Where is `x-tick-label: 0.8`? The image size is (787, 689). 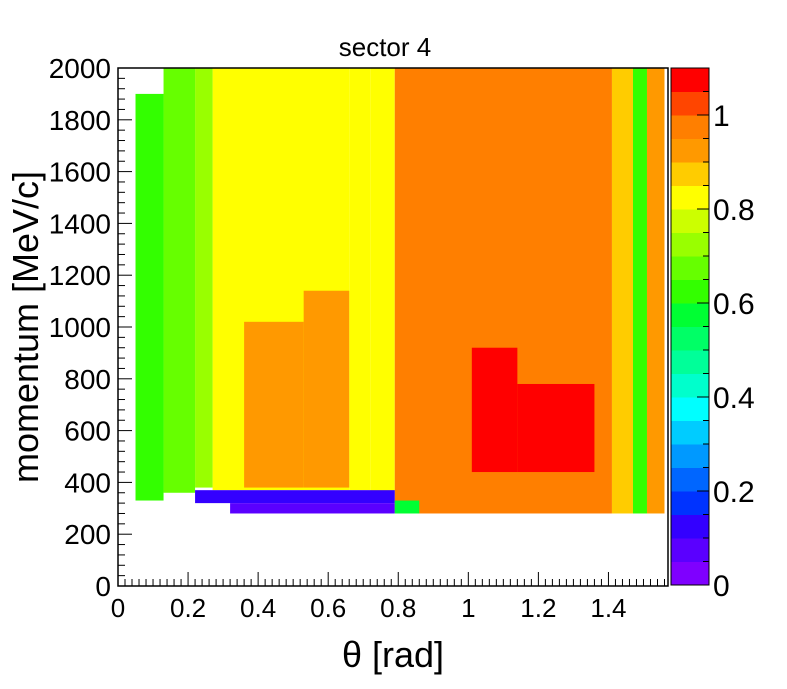
x-tick-label: 0.8 is located at coordinates (398, 608).